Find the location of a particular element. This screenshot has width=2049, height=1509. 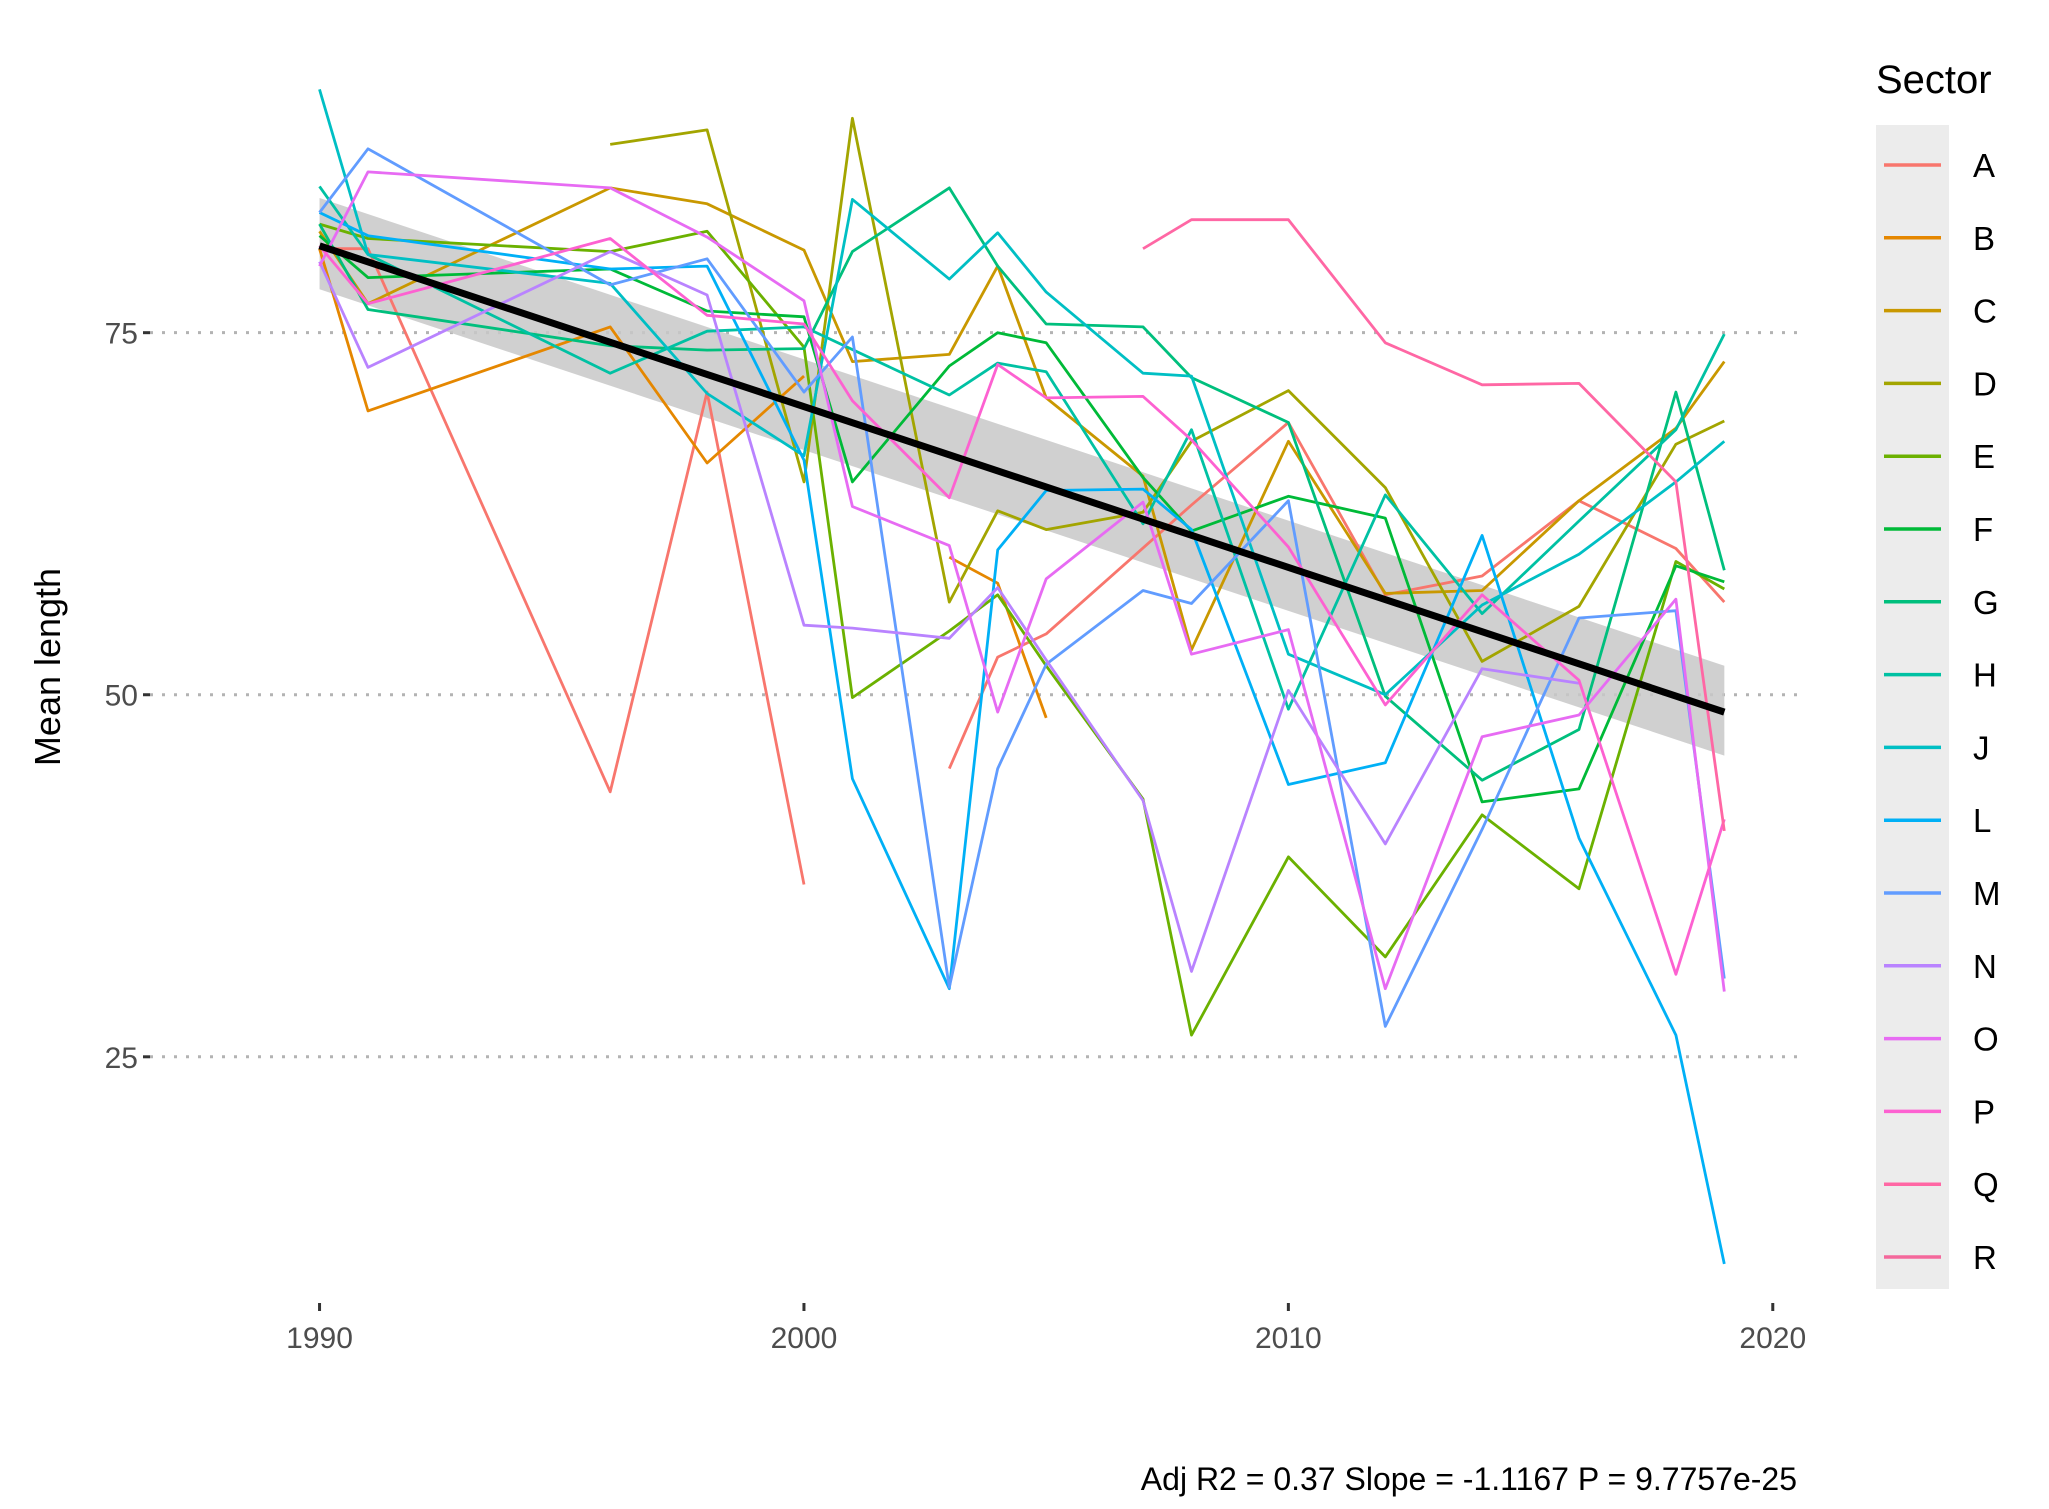

legend-label-c: C is located at coordinates (1985, 311).